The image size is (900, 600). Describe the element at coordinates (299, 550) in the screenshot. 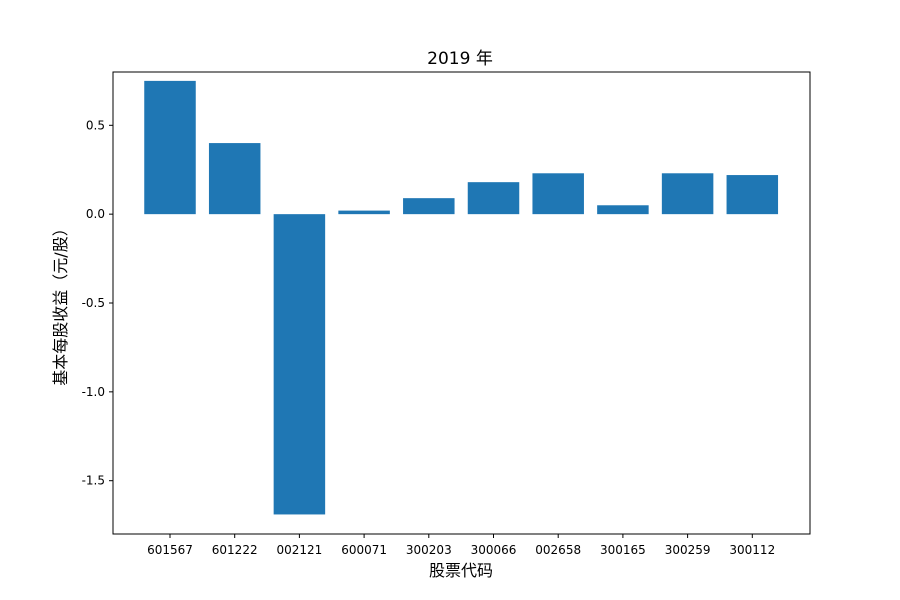

I see `x-tick-label: 002121` at that location.